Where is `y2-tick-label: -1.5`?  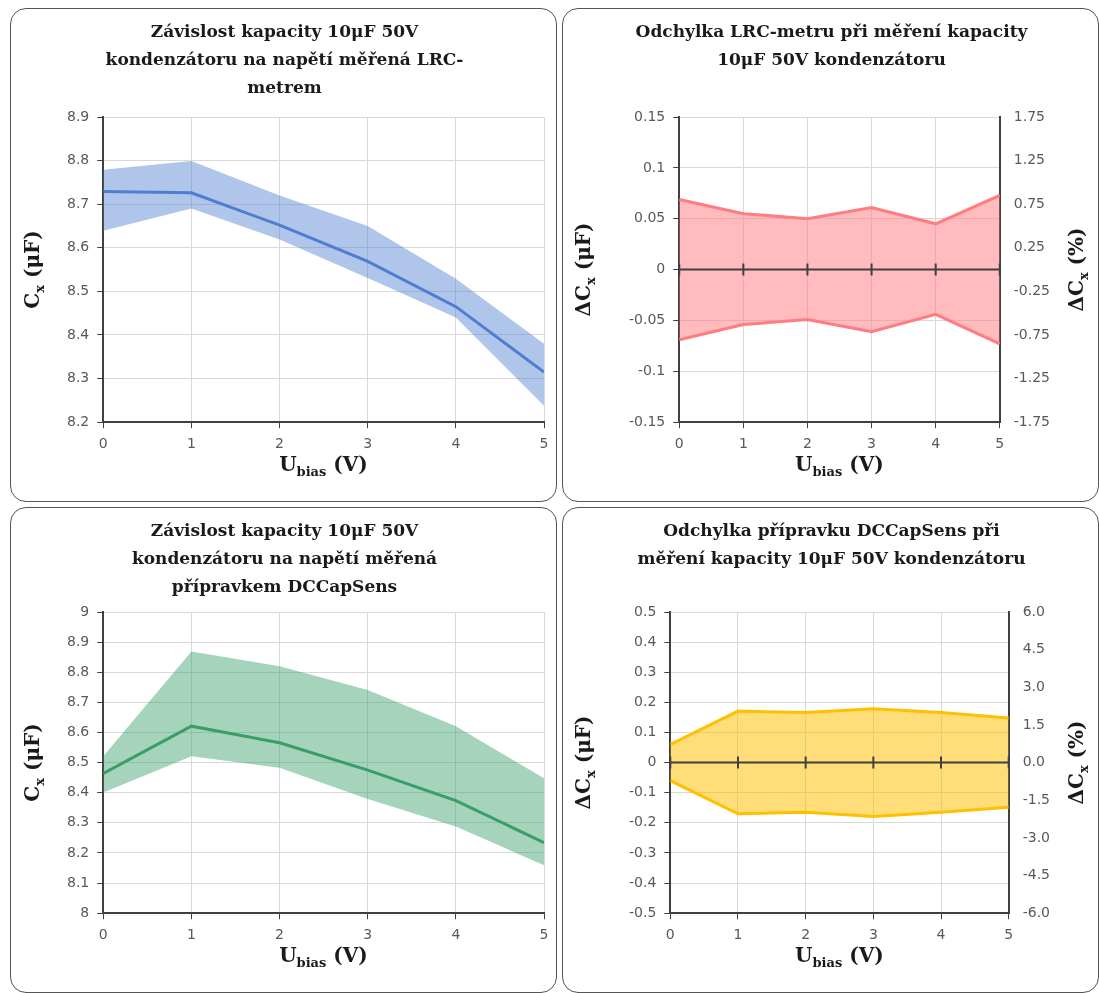 y2-tick-label: -1.5 is located at coordinates (1036, 798).